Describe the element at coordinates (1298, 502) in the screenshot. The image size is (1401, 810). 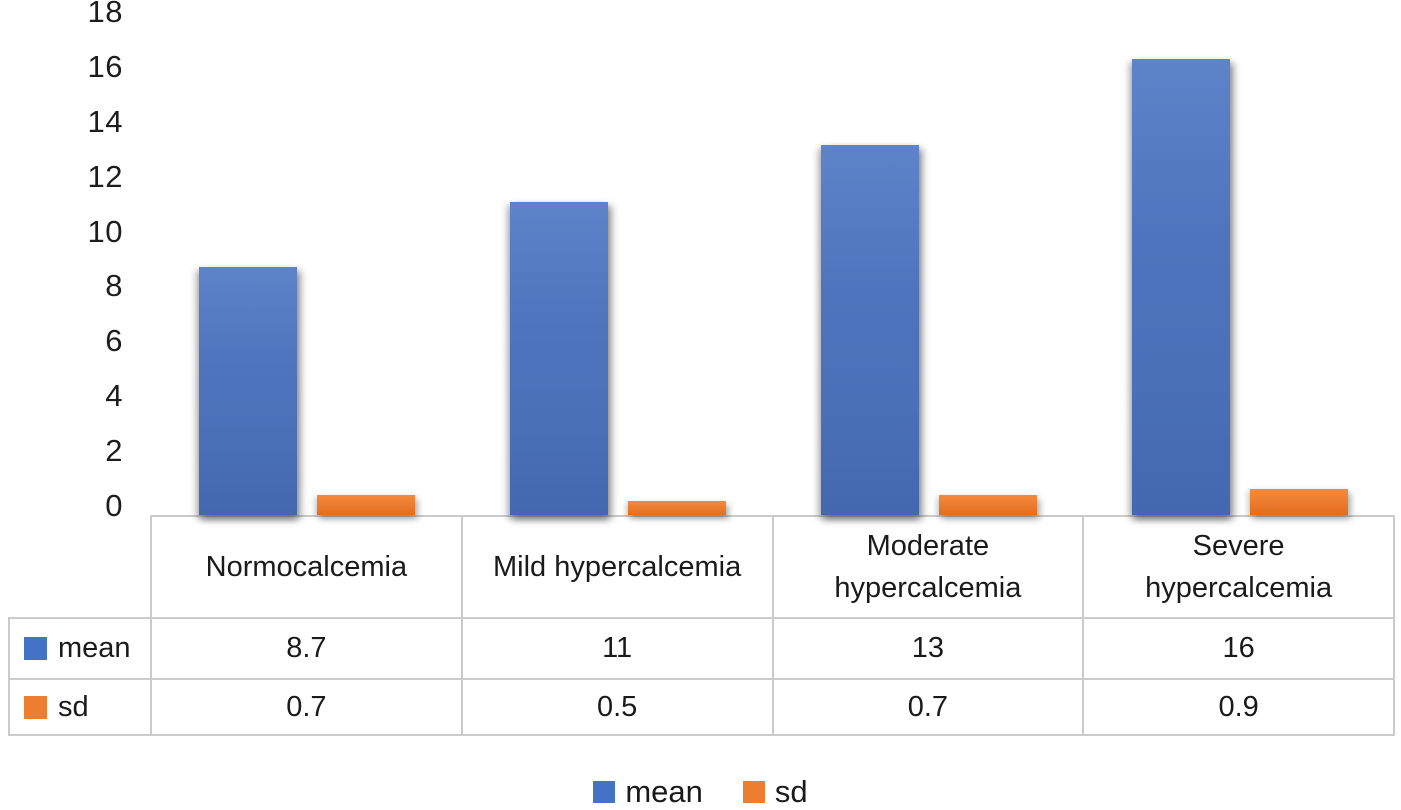
I see `bar-sd-severe-hypercalcemia` at that location.